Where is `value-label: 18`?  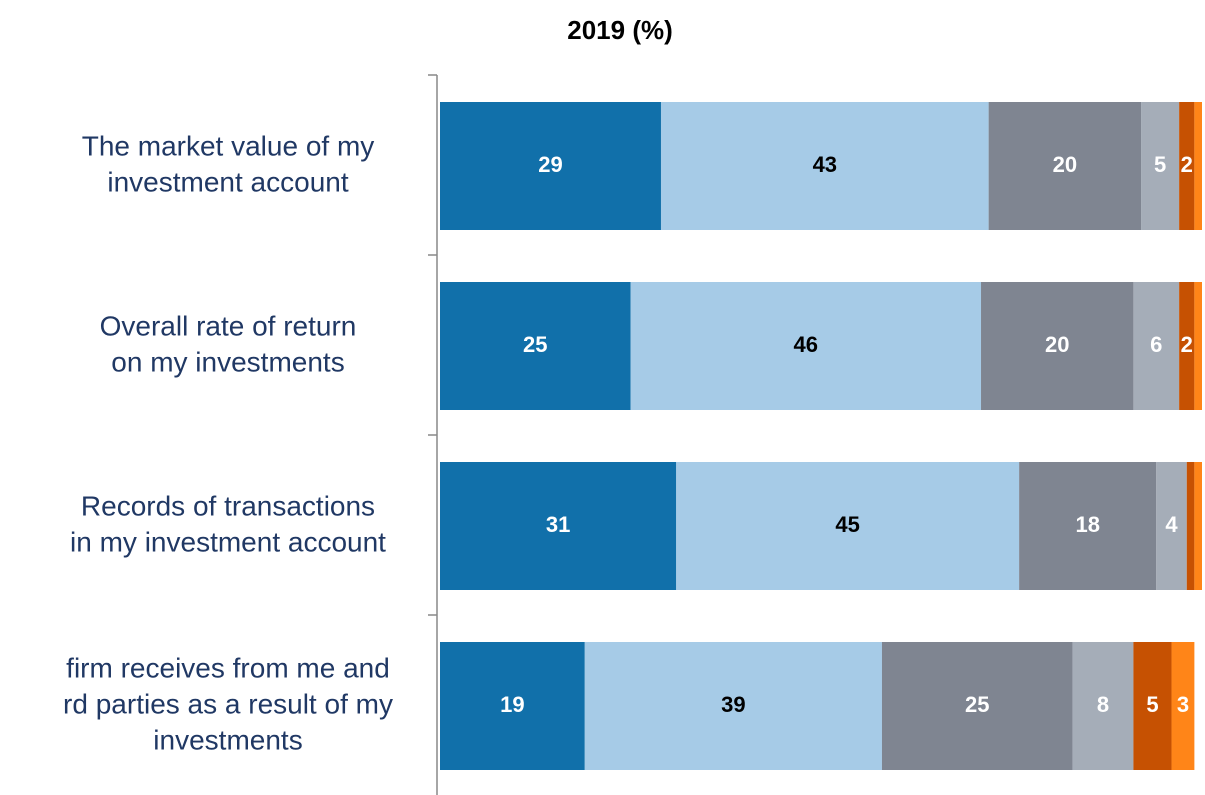 value-label: 18 is located at coordinates (1087, 524).